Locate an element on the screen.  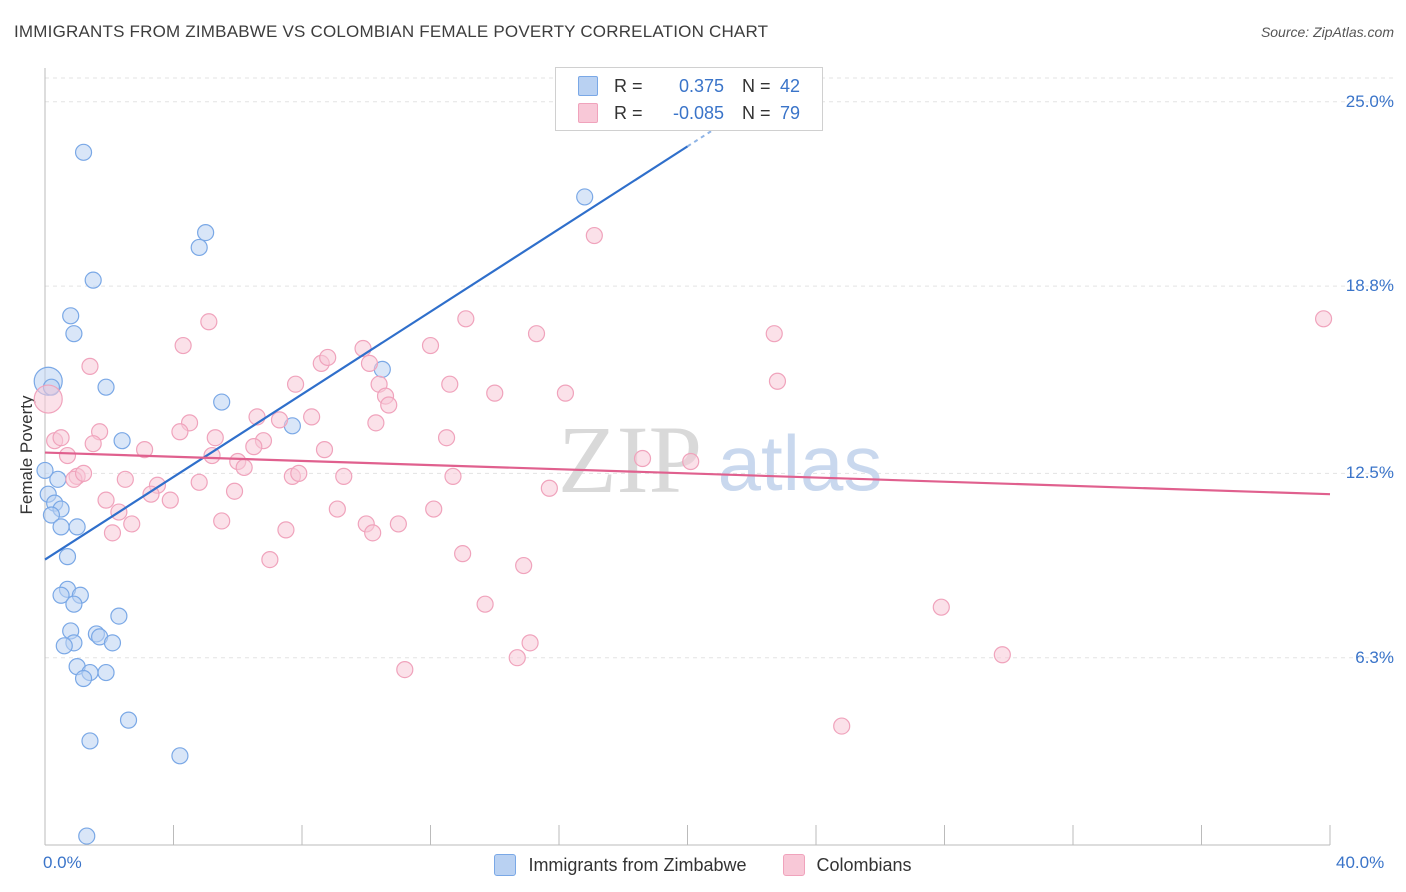
legend-r-value: -0.085 is located at coordinates (698, 112).